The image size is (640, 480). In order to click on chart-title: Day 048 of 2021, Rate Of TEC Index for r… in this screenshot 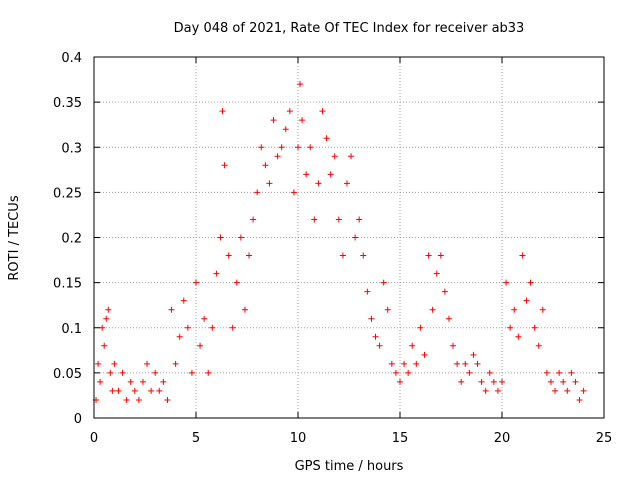, I will do `click(349, 28)`.